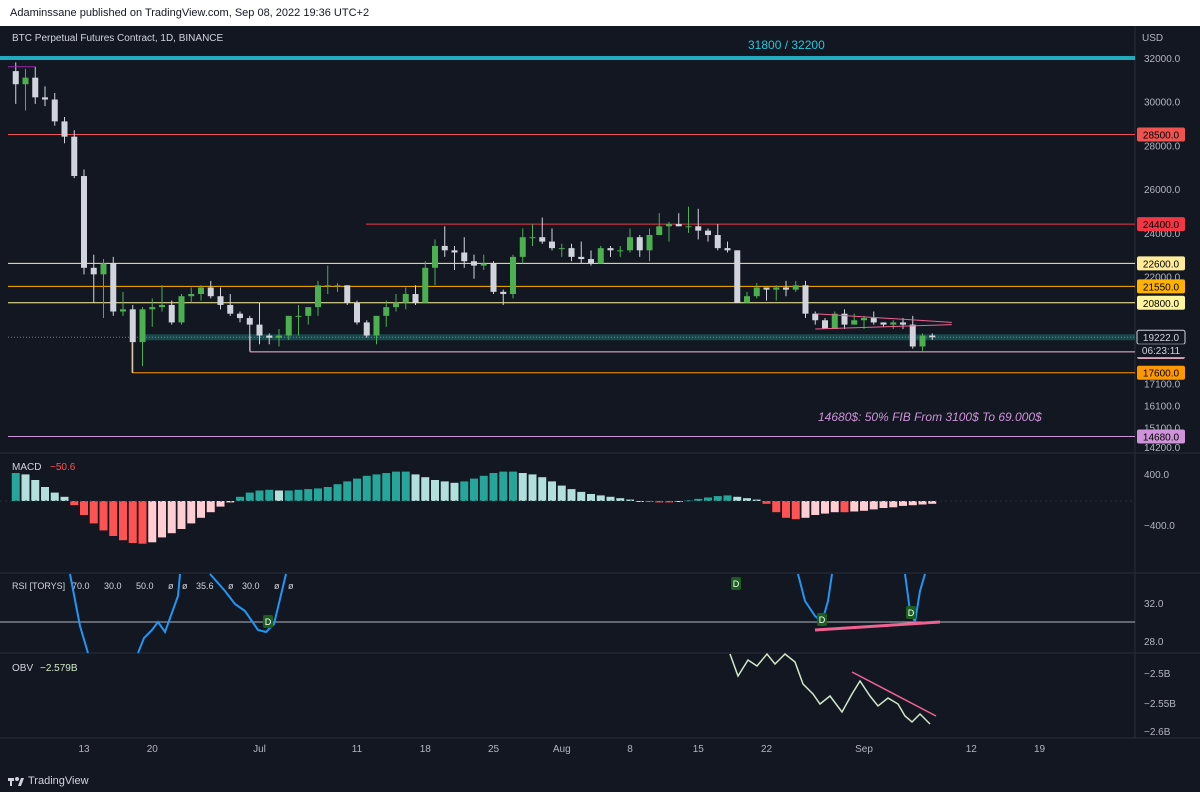  Describe the element at coordinates (205, 586) in the screenshot. I see `rsi-param: 35.6` at that location.